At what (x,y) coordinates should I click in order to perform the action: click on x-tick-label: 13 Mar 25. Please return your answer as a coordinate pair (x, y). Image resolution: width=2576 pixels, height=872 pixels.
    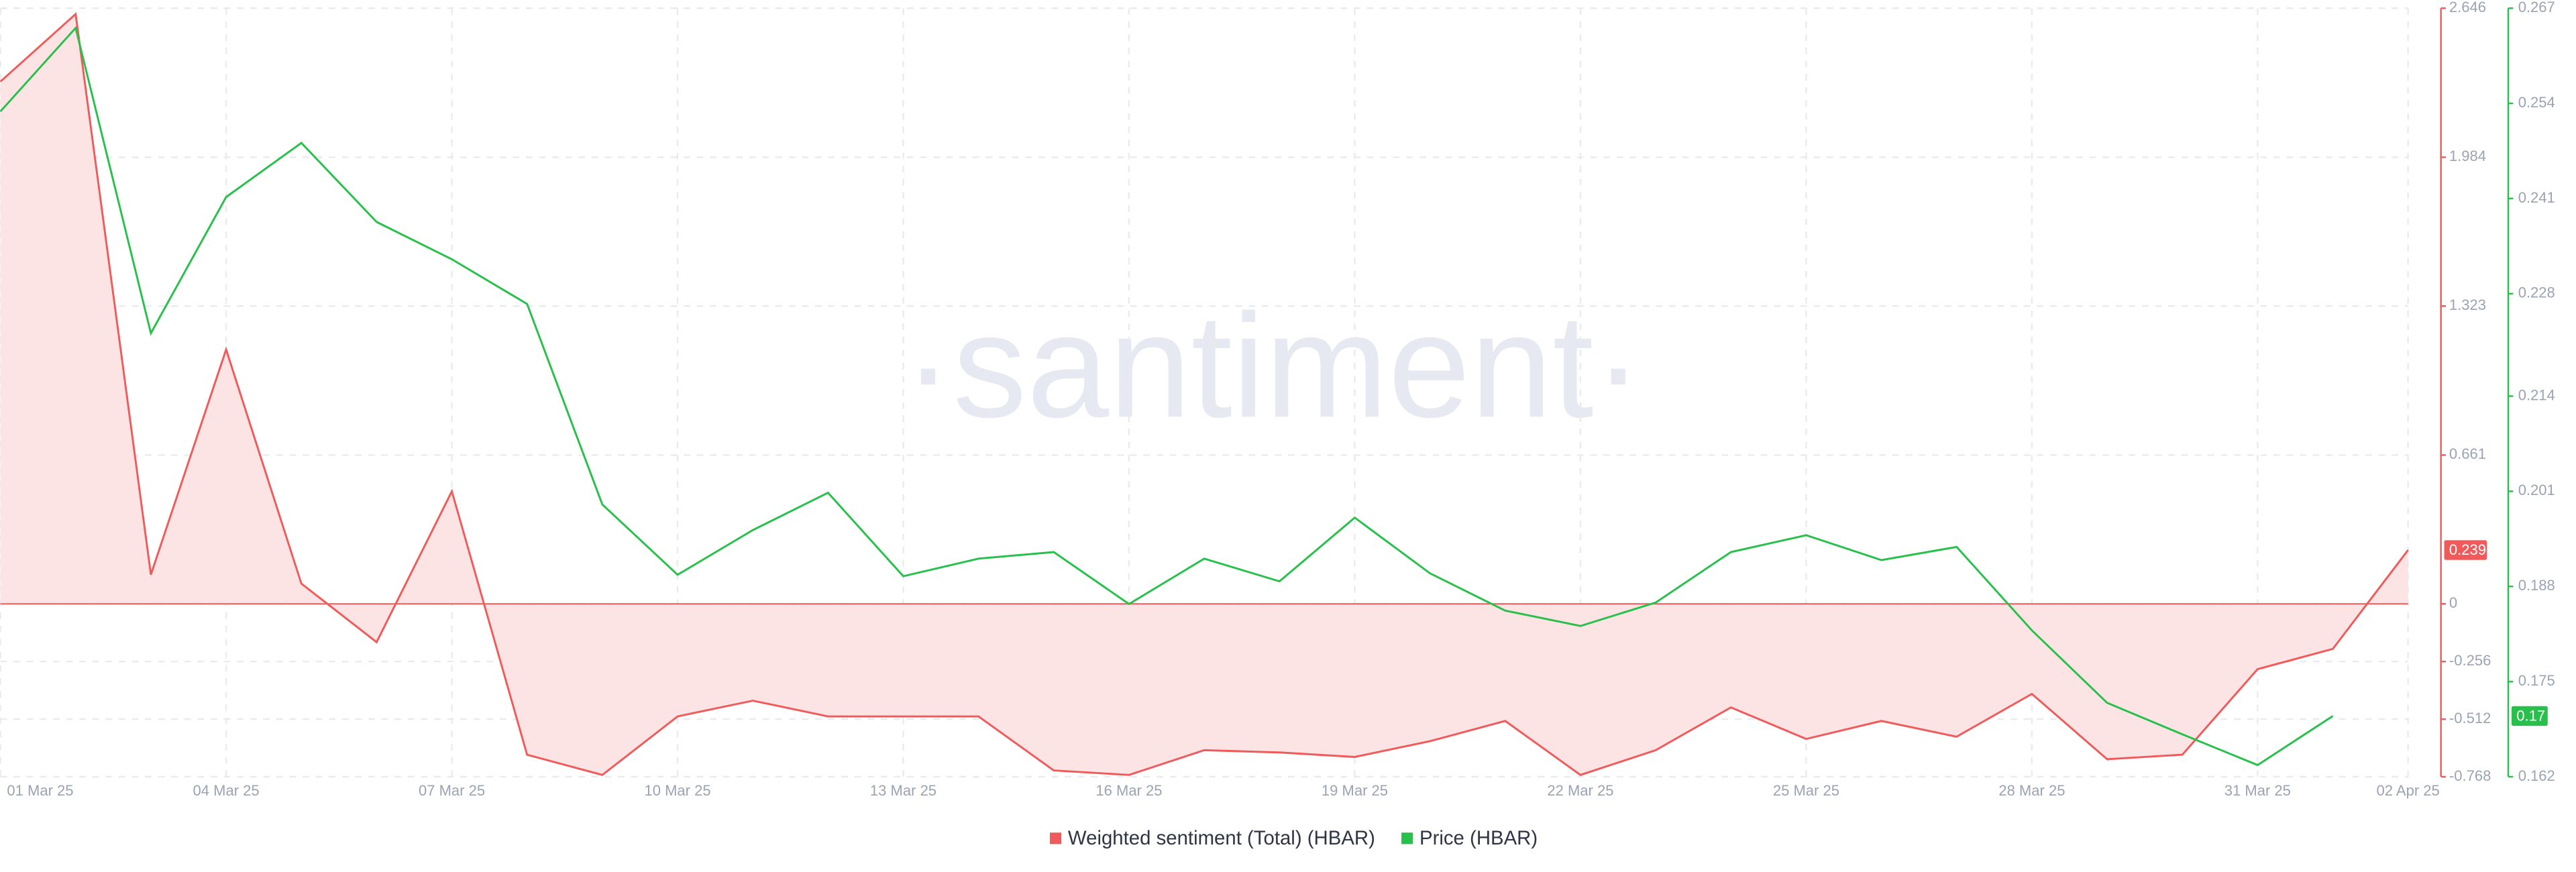
    Looking at the image, I should click on (903, 790).